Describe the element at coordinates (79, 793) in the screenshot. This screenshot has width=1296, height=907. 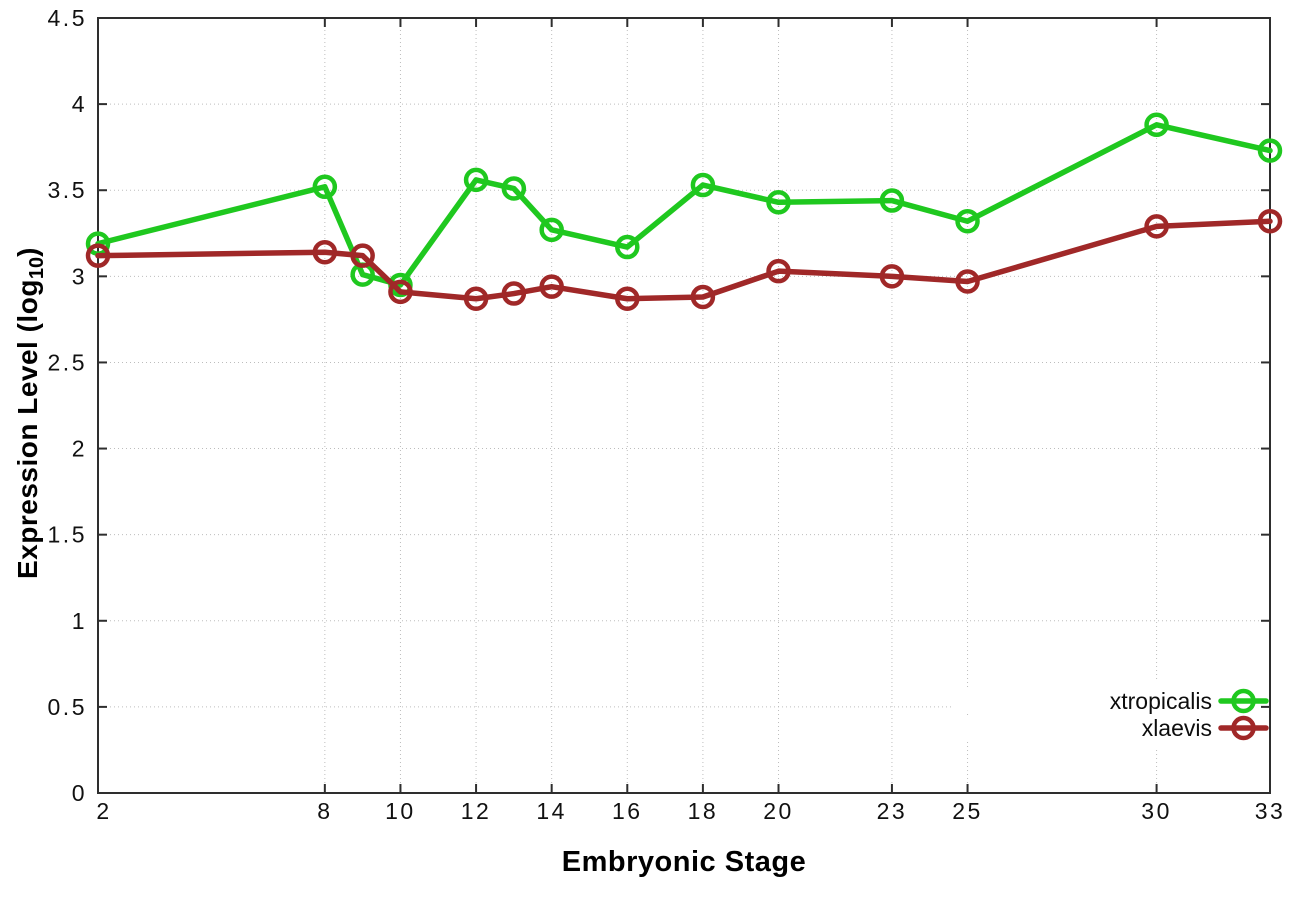
I see `y-tick-label: 0` at that location.